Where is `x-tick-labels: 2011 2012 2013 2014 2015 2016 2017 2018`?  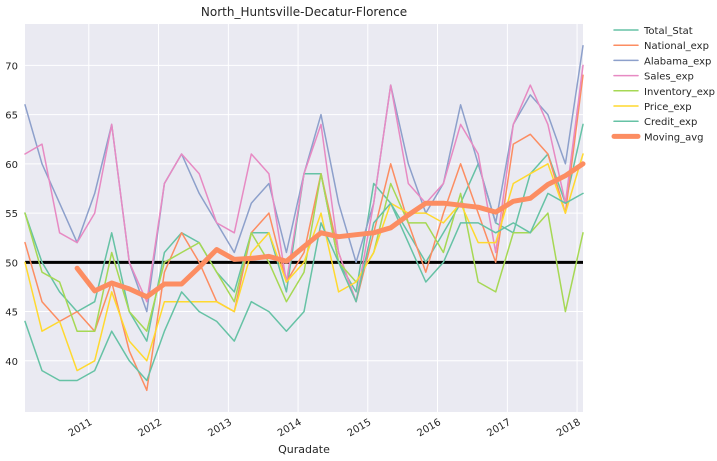
x-tick-labels: 2011 2012 2013 2014 2015 2016 2017 2018 is located at coordinates (325, 428).